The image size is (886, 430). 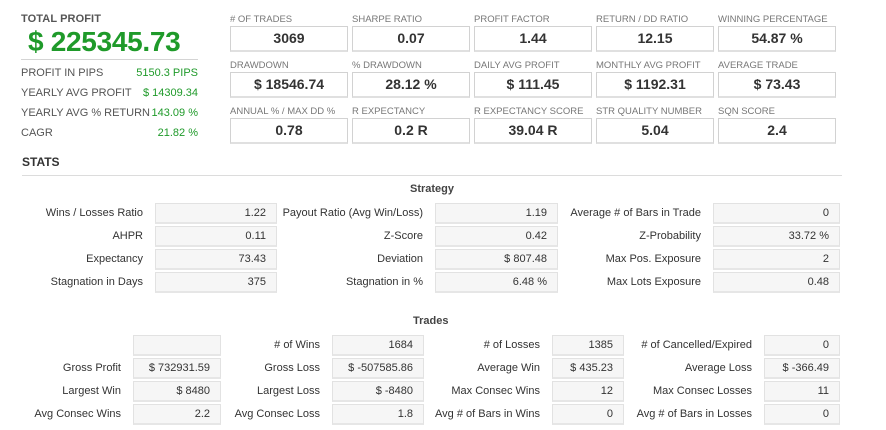 I want to click on metric-drawdown: DRAWDOWN $ 18546.74, so click(x=289, y=79).